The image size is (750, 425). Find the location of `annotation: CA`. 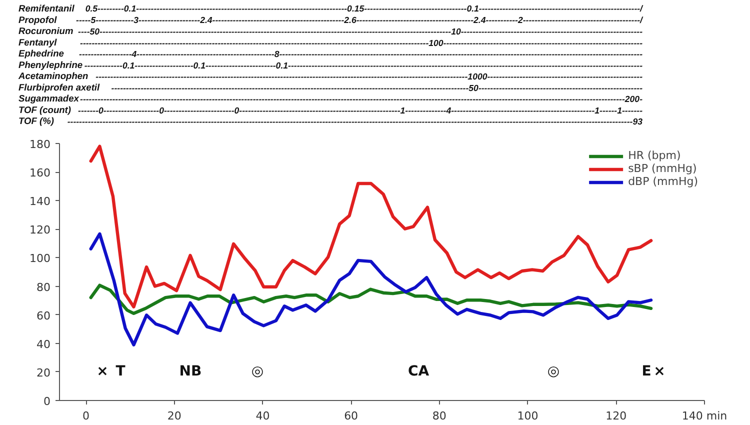

annotation: CA is located at coordinates (419, 372).